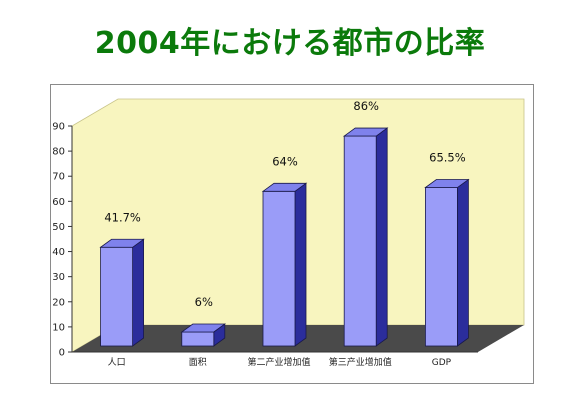  What do you see at coordinates (447, 158) in the screenshot?
I see `data-label: 65.5%` at bounding box center [447, 158].